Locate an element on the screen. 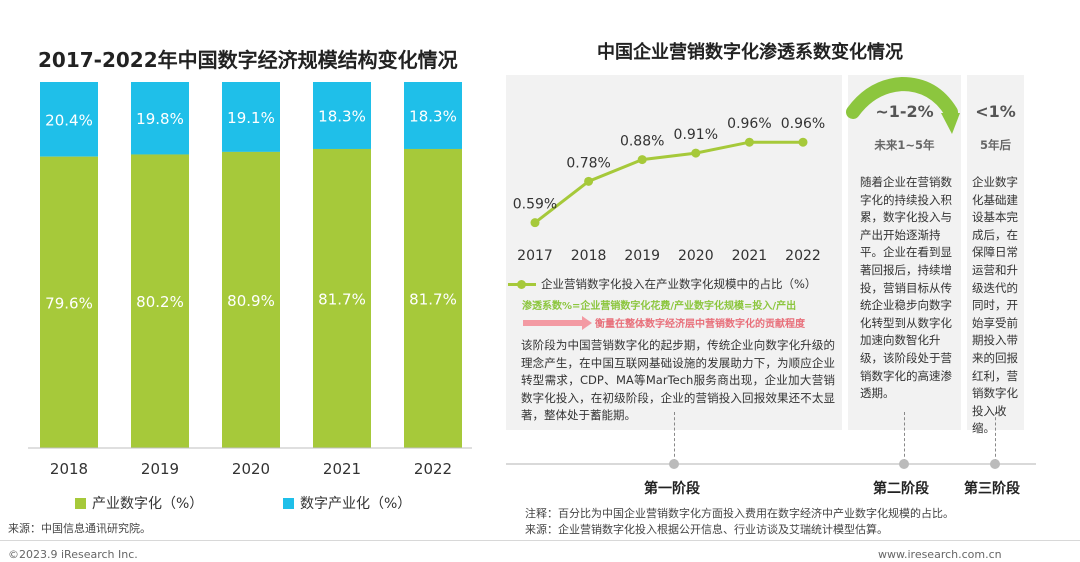 The height and width of the screenshot is (562, 1080). stage3-dot is located at coordinates (995, 464).